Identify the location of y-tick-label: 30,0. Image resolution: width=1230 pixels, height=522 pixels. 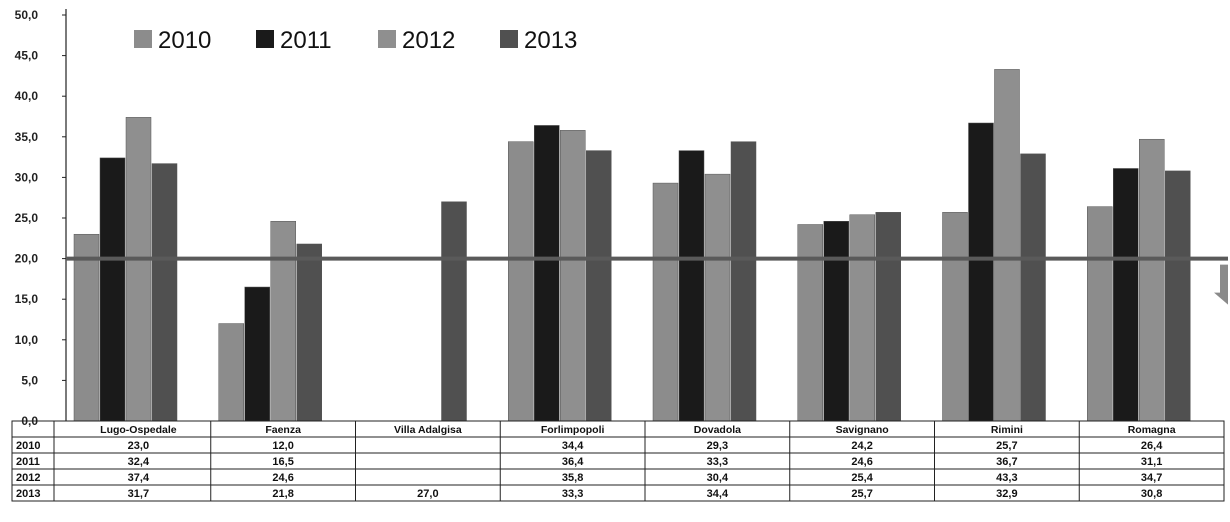
(27, 177).